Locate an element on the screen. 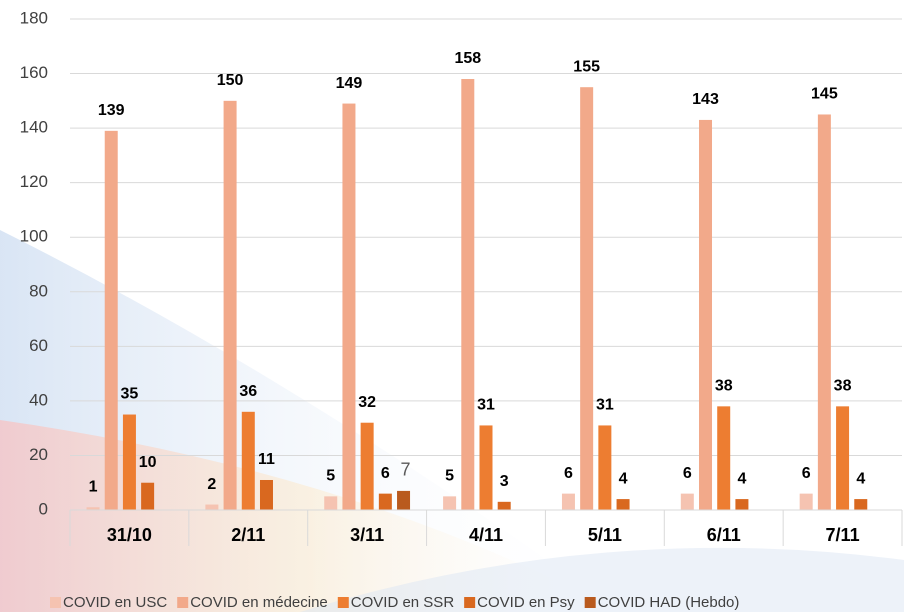 The image size is (904, 612). x-tick-label: 4/11 is located at coordinates (486, 535).